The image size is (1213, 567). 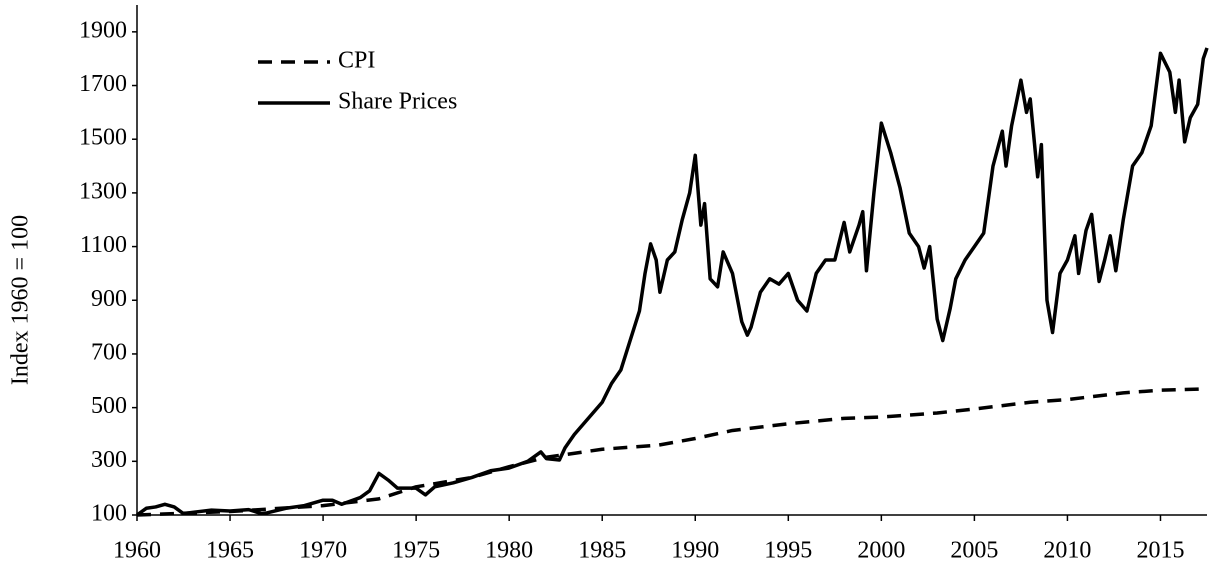 What do you see at coordinates (974, 551) in the screenshot?
I see `x-tick-label: 2005` at bounding box center [974, 551].